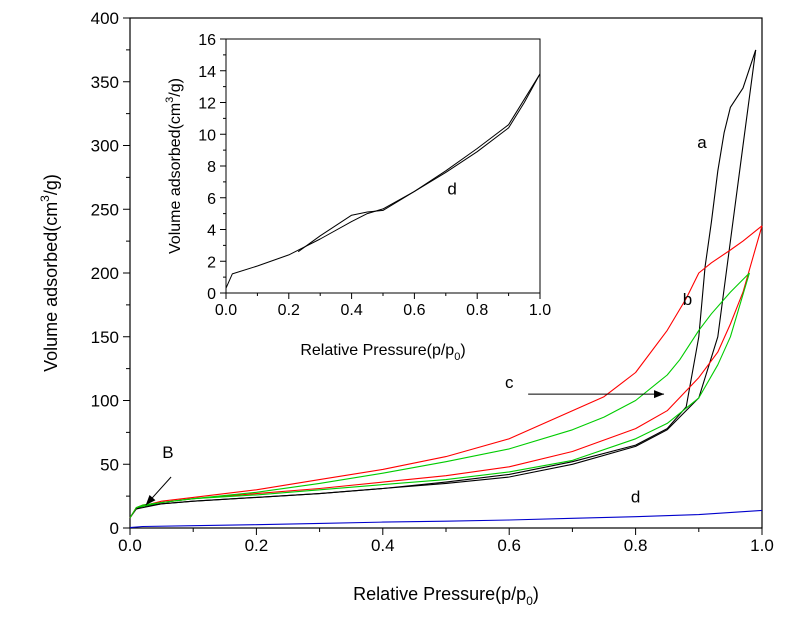  What do you see at coordinates (105, 82) in the screenshot?
I see `main-y-tick-label: 350` at bounding box center [105, 82].